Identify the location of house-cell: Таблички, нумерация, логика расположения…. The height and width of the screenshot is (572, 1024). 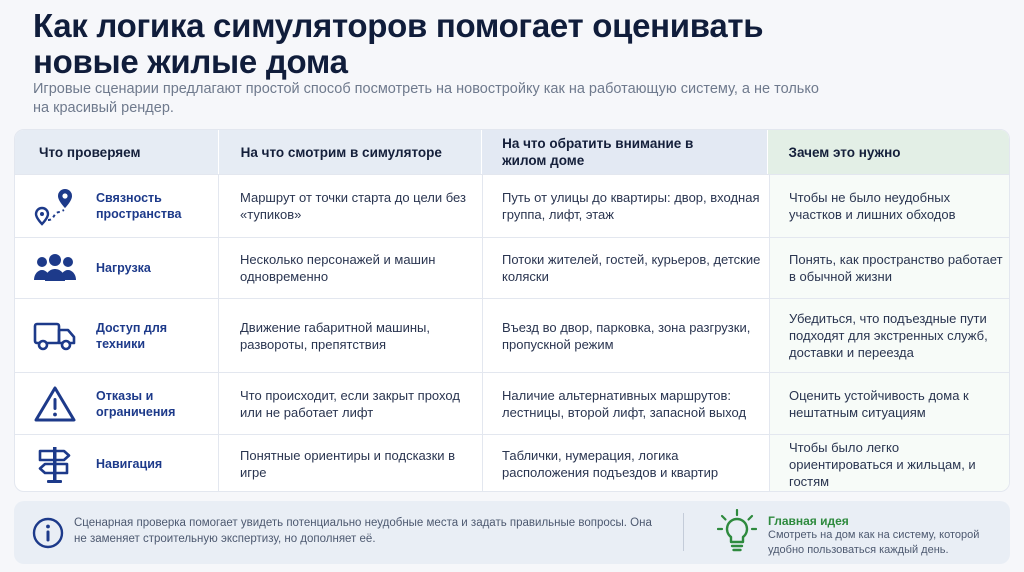
(610, 464).